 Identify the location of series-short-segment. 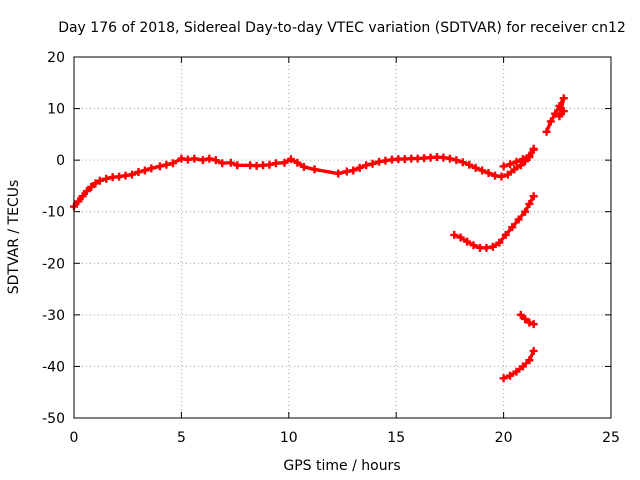
(527, 319).